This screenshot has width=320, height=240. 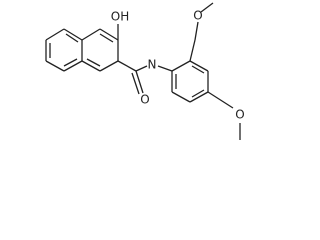 I want to click on atom-label: OH, so click(x=120, y=17).